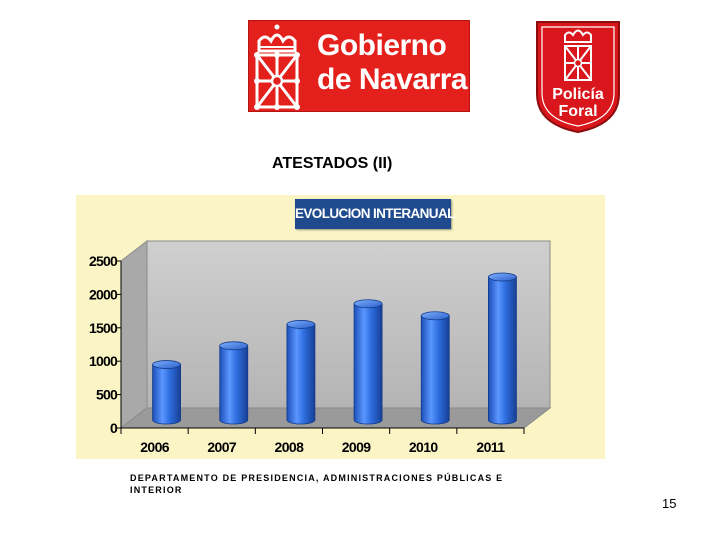  What do you see at coordinates (114, 428) in the screenshot?
I see `y-tick-label: 0` at bounding box center [114, 428].